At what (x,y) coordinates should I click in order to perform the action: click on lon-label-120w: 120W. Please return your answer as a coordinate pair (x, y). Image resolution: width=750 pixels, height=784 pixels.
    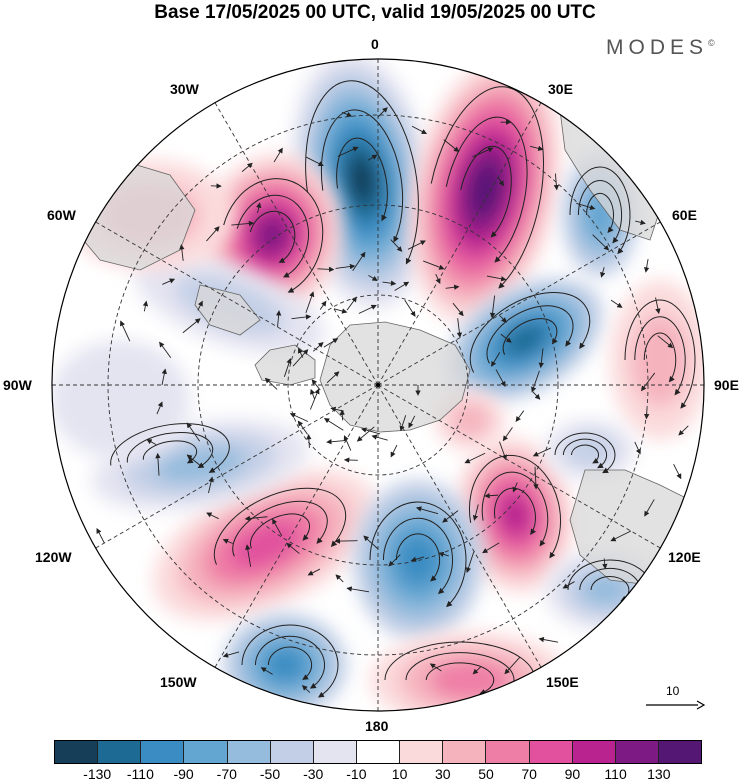
    Looking at the image, I should click on (53, 557).